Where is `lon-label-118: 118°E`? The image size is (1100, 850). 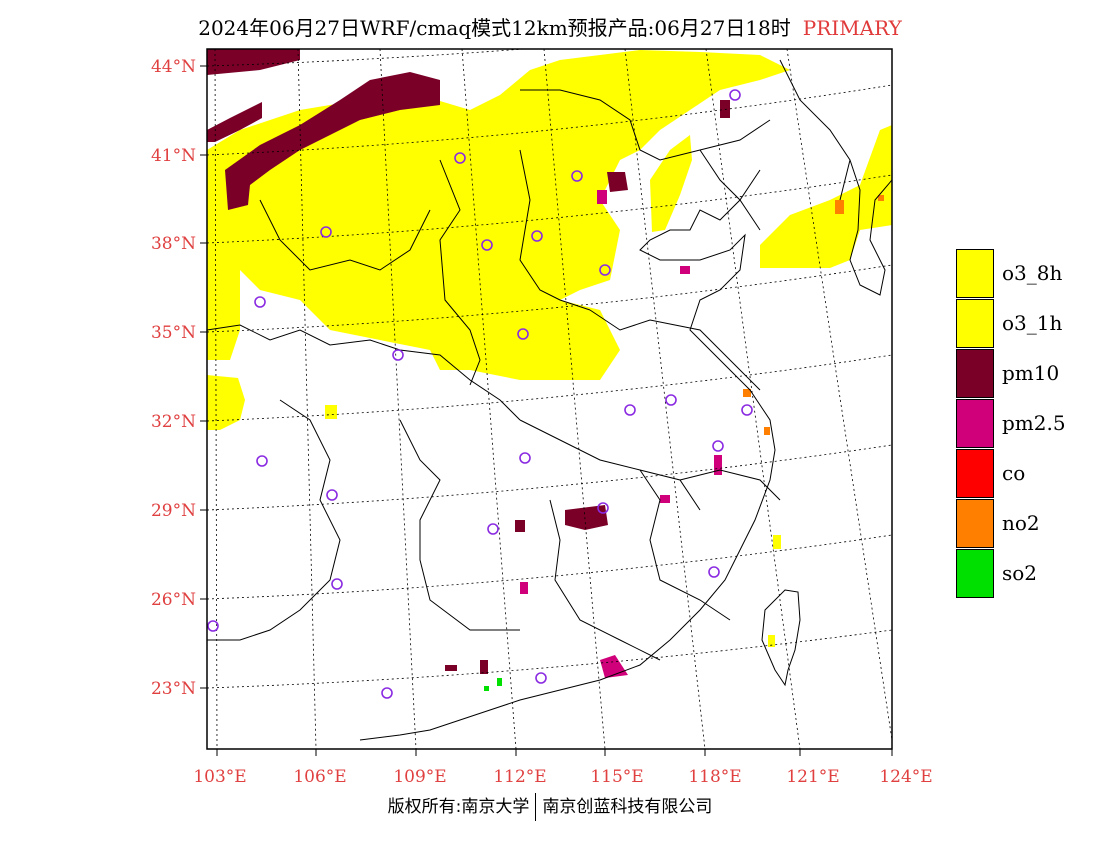 lon-label-118: 118°E is located at coordinates (714, 777).